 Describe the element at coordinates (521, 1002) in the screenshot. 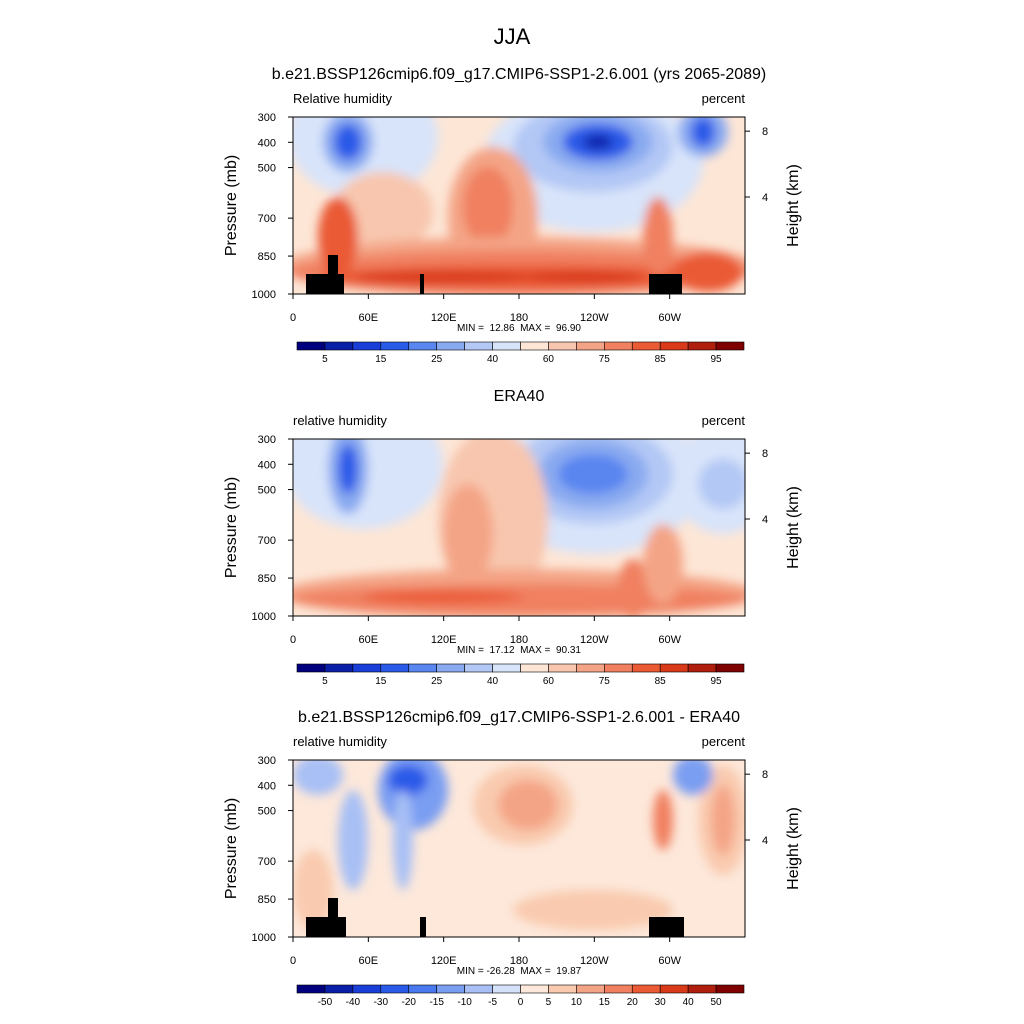

I see `colorbar-label: 0` at that location.